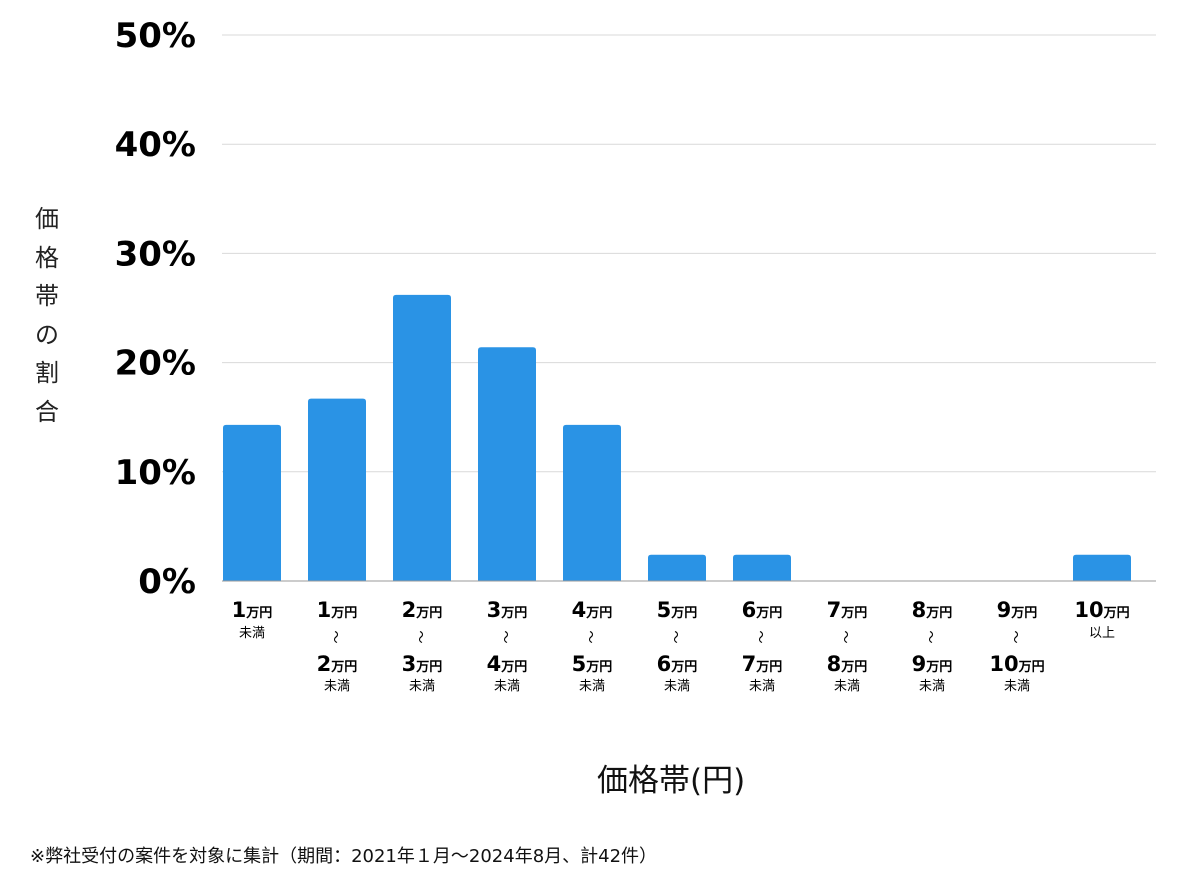 This screenshot has width=1200, height=874. I want to click on x-axis-label: 価格帯(円), so click(671, 781).